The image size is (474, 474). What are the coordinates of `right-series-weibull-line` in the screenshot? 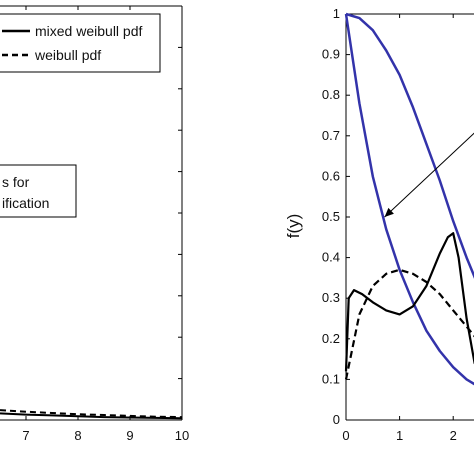 It's located at (409, 324).